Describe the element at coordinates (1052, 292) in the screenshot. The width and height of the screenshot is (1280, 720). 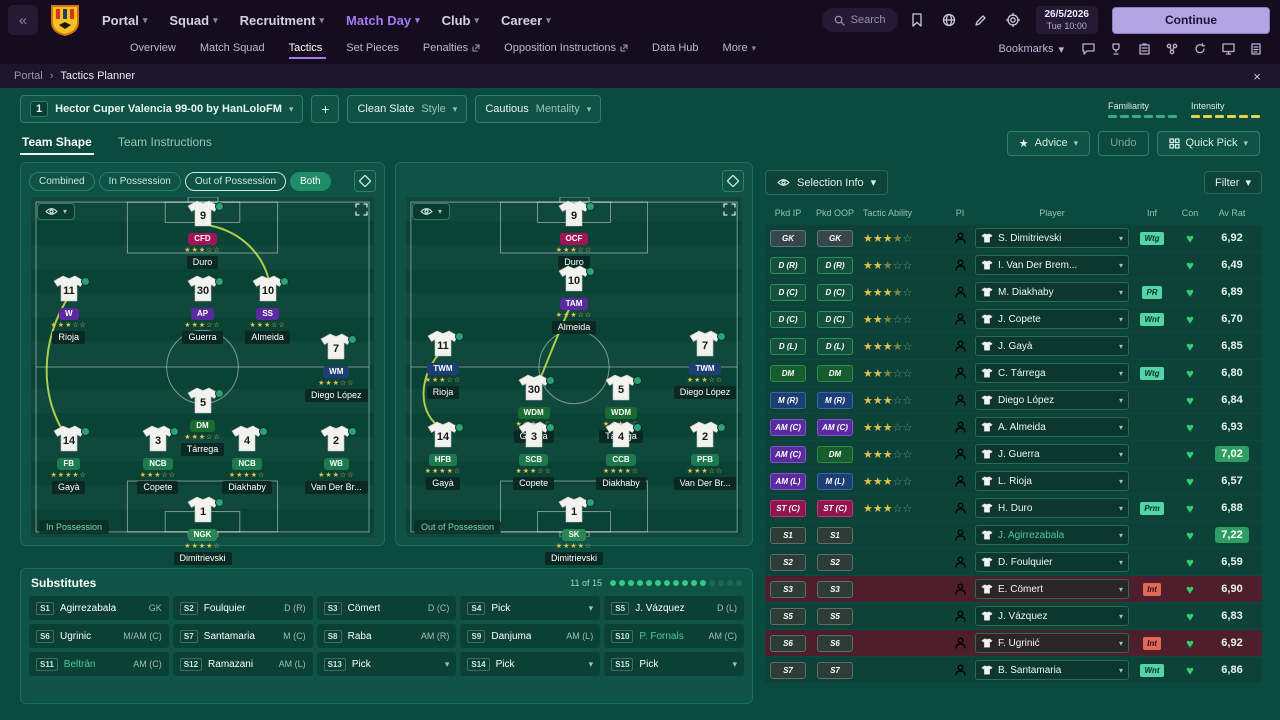
I see `player-select: M. Diakhaby ▾` at that location.